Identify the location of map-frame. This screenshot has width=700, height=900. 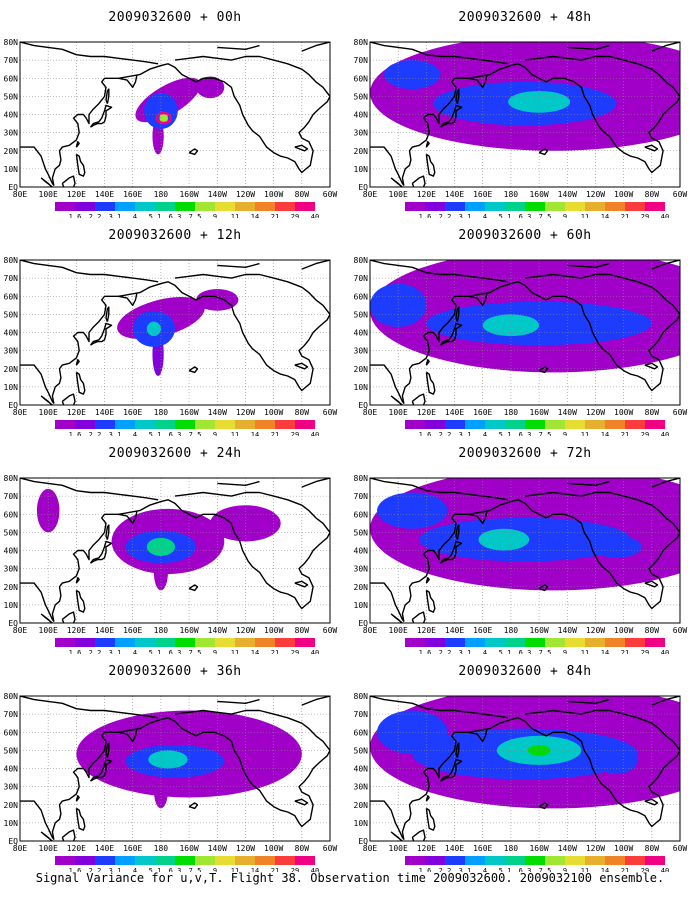
(175, 768).